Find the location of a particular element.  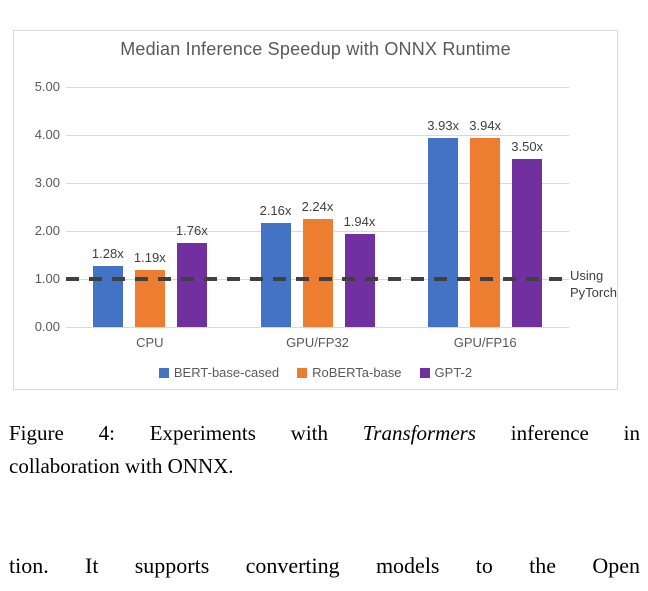

gridline-4.00 is located at coordinates (317, 135).